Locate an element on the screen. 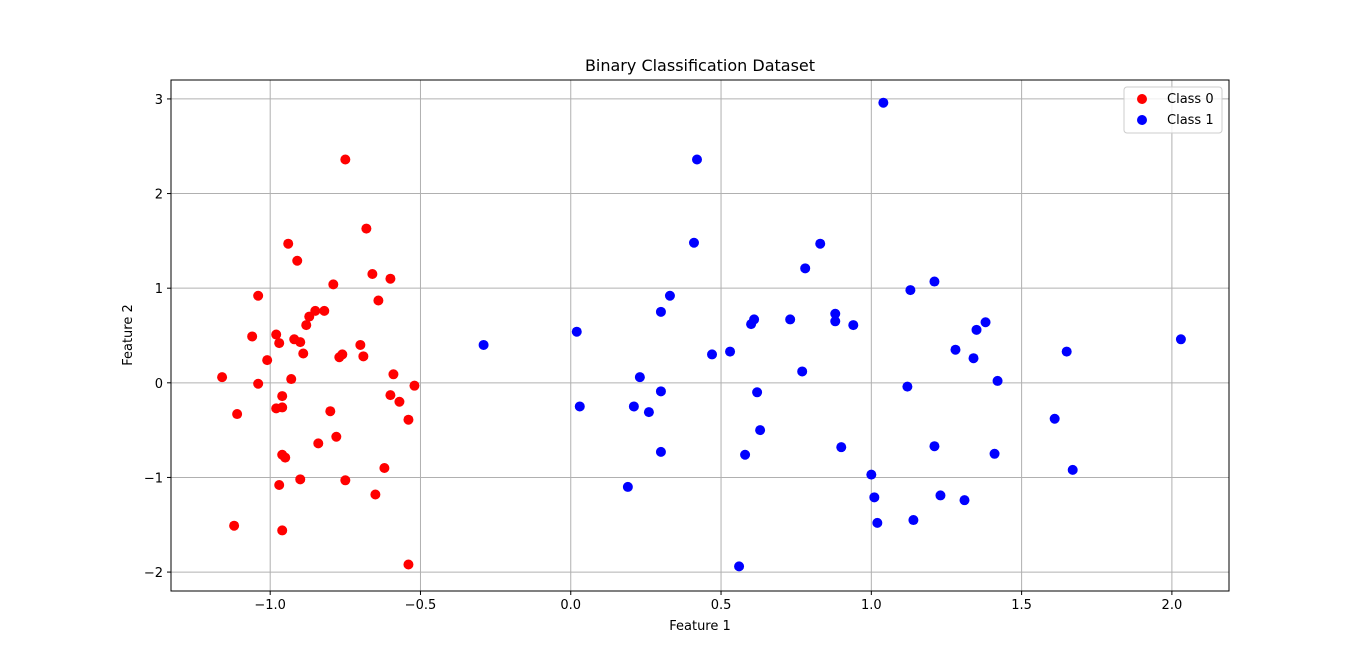 The image size is (1366, 663). legend-label-class-0: Class 0 is located at coordinates (1190, 99).